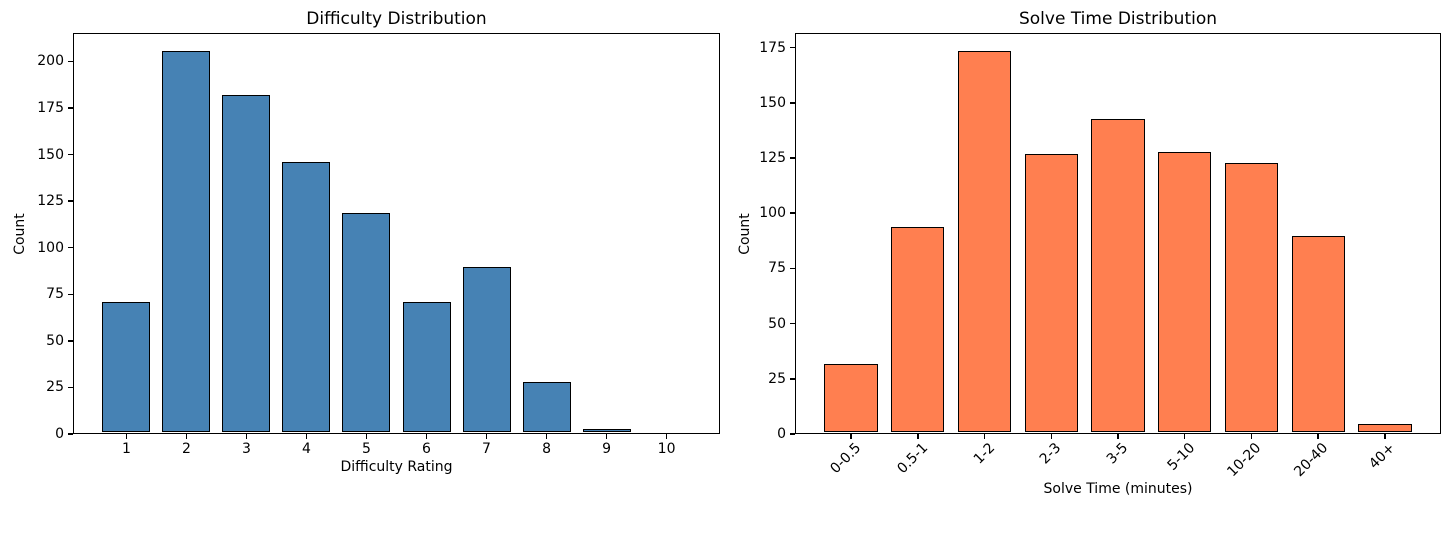 This screenshot has width=1456, height=537. I want to click on x-tick-label: 1, so click(126, 449).